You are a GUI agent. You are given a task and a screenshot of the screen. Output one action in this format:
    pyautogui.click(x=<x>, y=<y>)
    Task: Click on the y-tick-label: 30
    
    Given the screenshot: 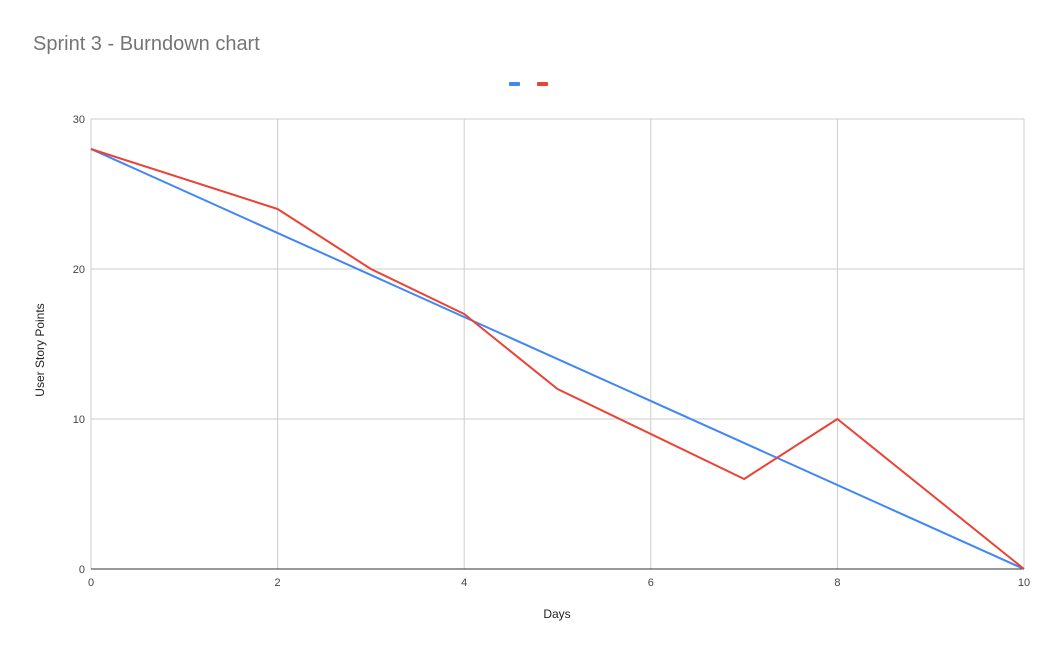 What is the action you would take?
    pyautogui.click(x=79, y=120)
    